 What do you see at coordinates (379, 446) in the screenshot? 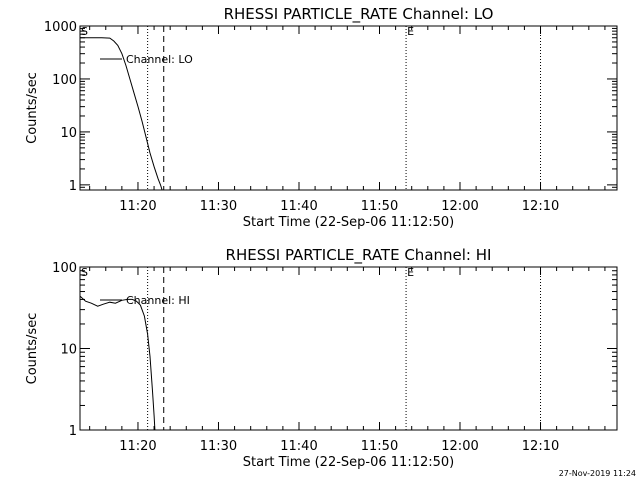
I see `panel-2-x-tick-label: 11:50` at bounding box center [379, 446].